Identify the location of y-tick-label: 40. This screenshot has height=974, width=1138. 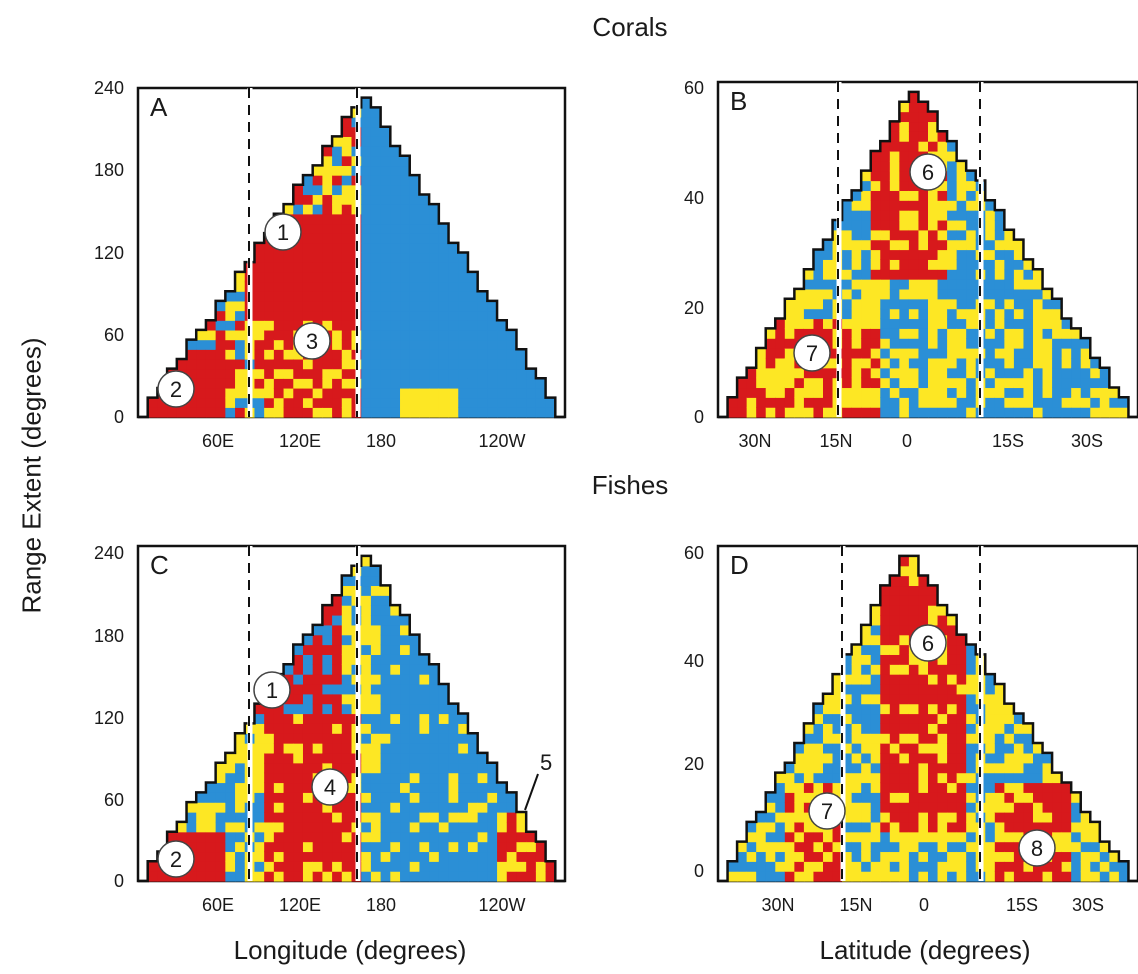
(694, 661).